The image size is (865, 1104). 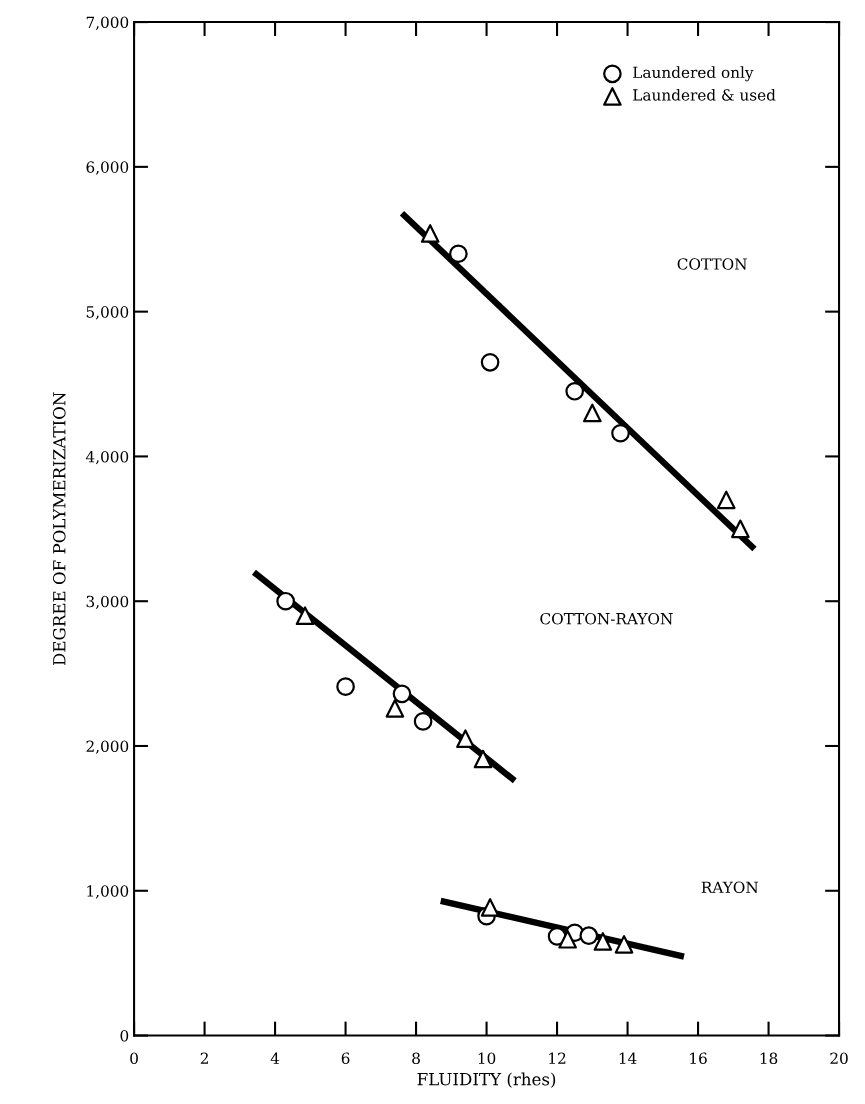 I want to click on y-tick-label: 4,000, so click(x=107, y=457).